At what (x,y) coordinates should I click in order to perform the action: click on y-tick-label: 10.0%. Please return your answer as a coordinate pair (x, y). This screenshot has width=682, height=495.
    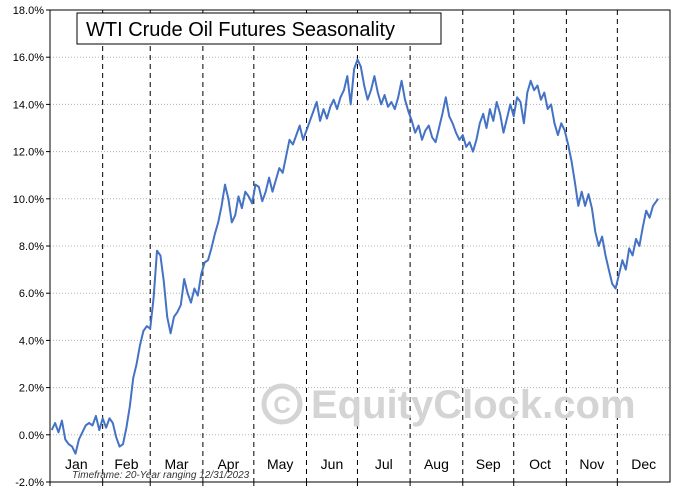
    Looking at the image, I should click on (28, 200).